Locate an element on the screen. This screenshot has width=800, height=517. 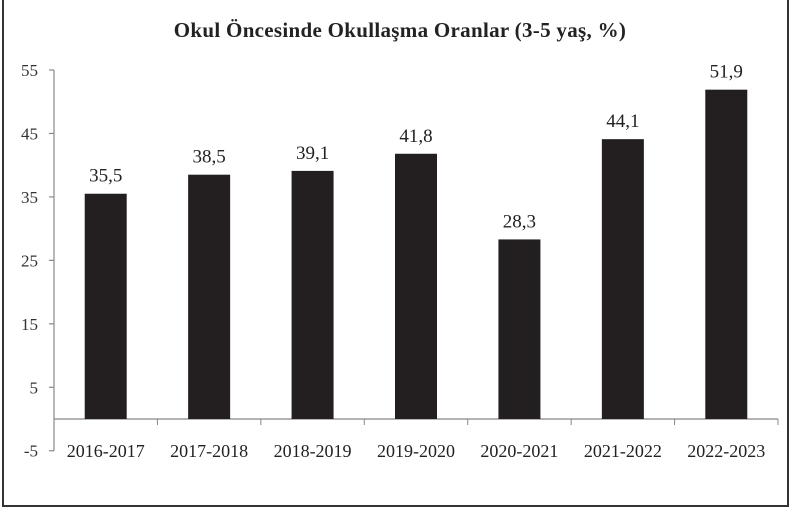
x-category-label: 2017-2018 is located at coordinates (209, 451).